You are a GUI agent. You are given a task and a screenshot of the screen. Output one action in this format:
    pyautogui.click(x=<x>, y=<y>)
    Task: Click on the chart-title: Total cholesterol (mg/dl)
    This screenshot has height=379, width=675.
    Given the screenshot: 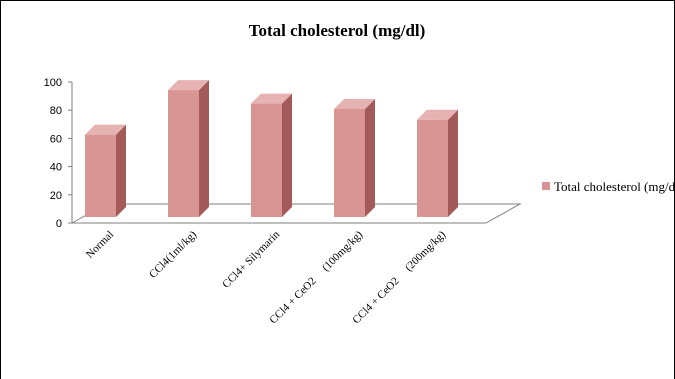 What is the action you would take?
    pyautogui.click(x=337, y=30)
    